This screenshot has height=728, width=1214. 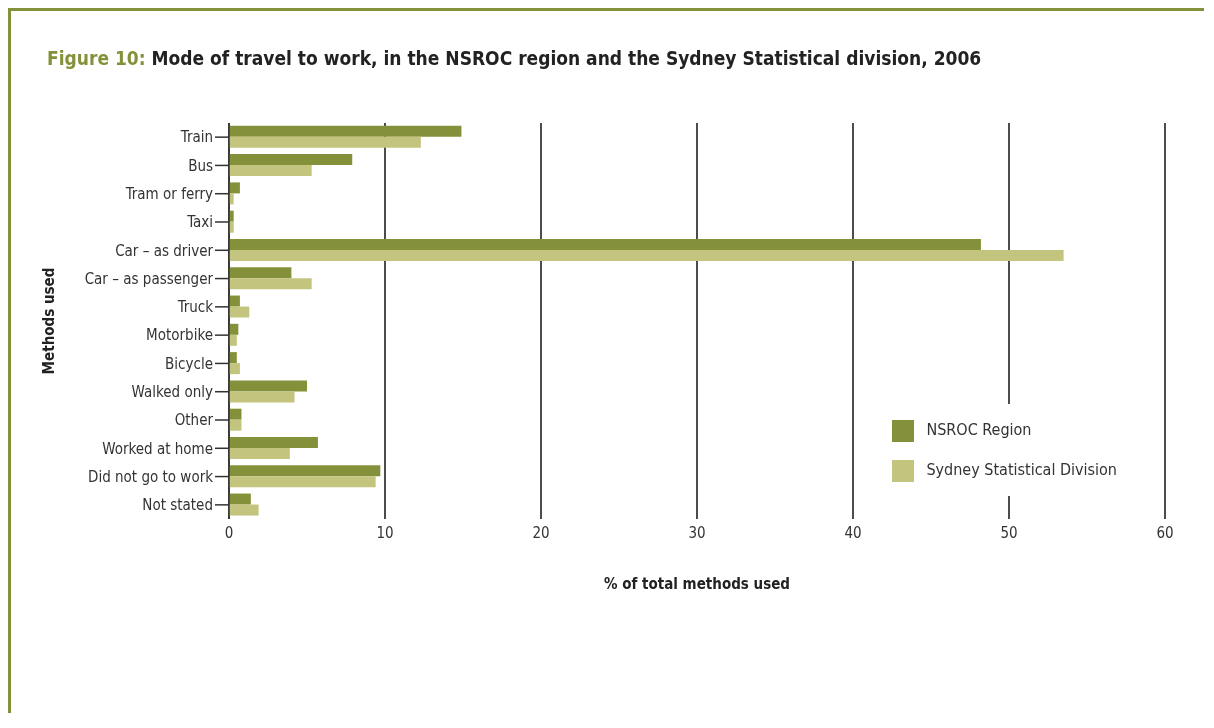 I want to click on y-tick-label: Taxi, so click(x=199, y=222).